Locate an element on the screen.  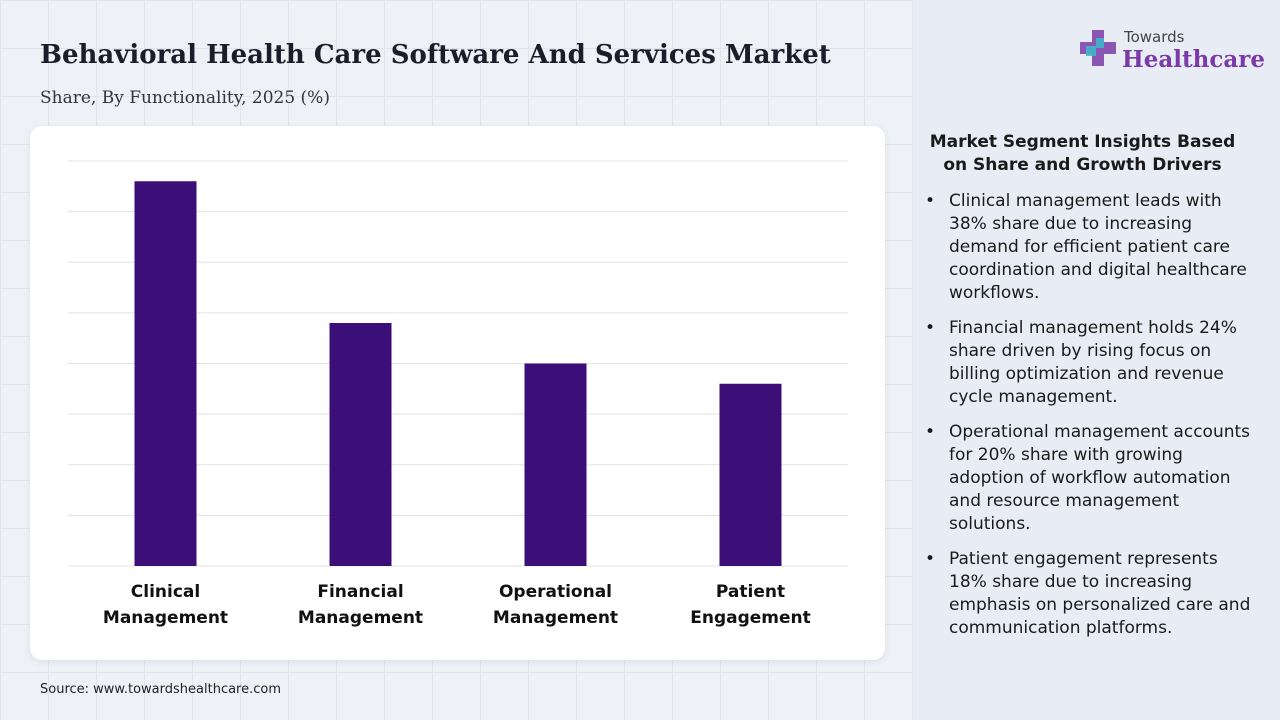
logo-text: Towards is located at coordinates (1154, 37).